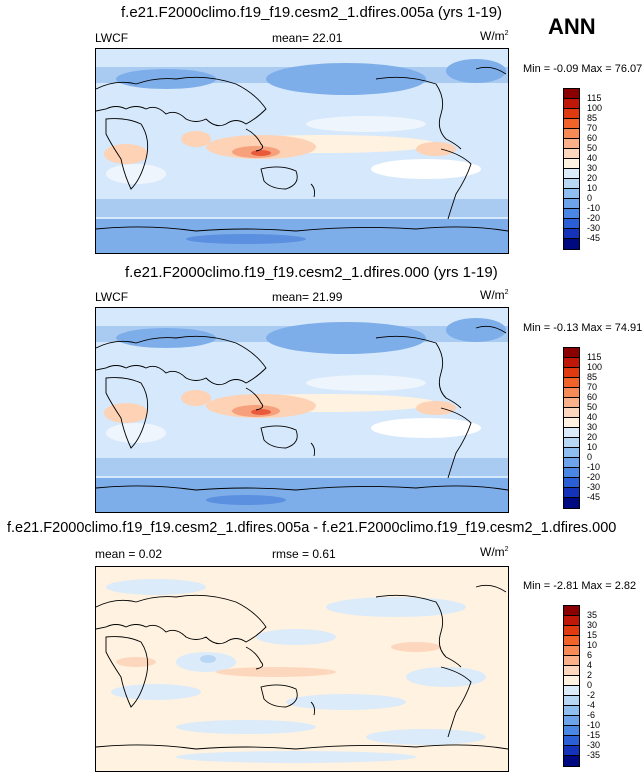 Image resolution: width=644 pixels, height=779 pixels. Describe the element at coordinates (580, 586) in the screenshot. I see `panel-3-minmax: Min = -2.81 Max = 2.82` at that location.